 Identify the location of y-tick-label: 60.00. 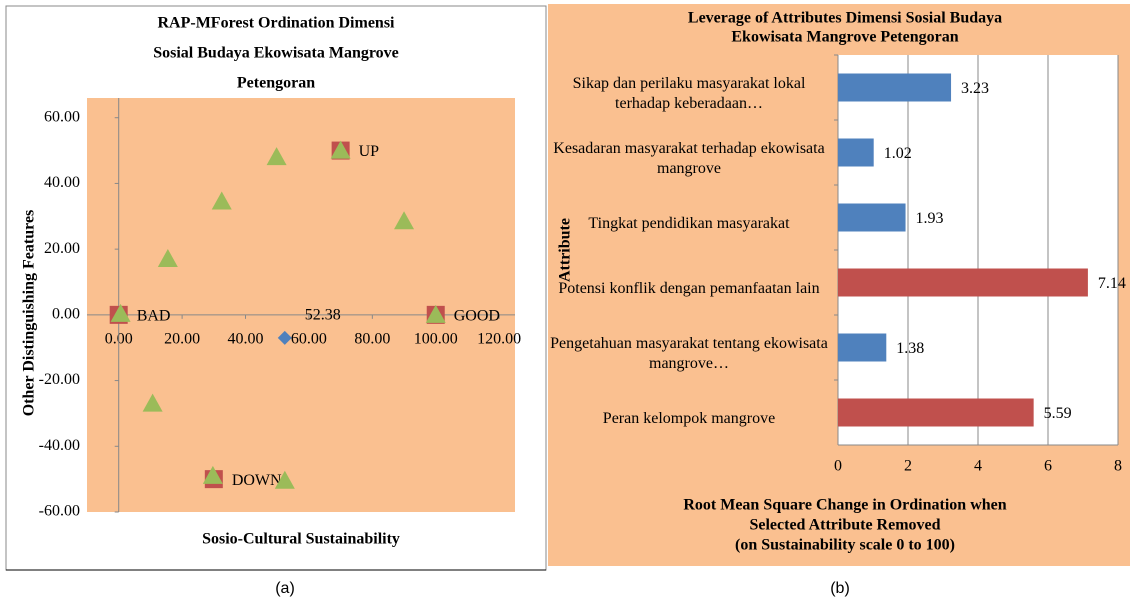
(62, 116).